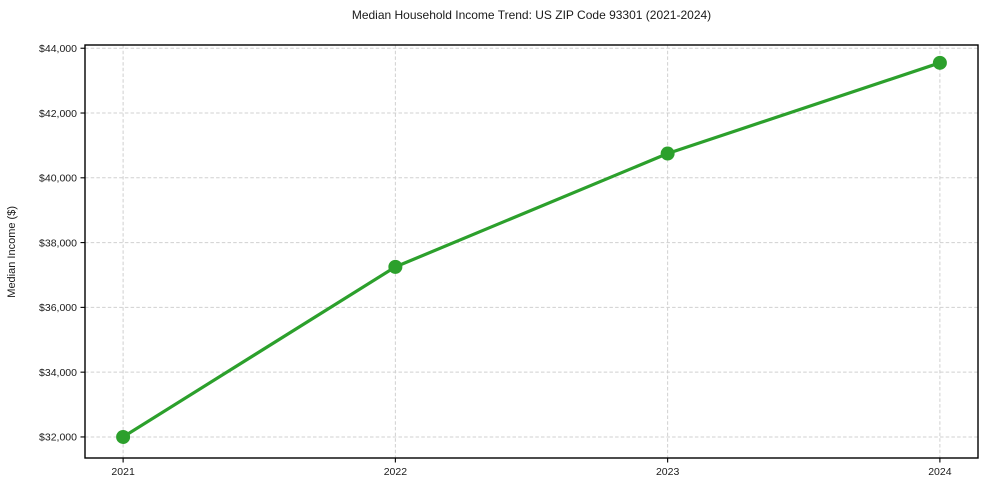  I want to click on y-tick-label: $36,000, so click(58, 308).